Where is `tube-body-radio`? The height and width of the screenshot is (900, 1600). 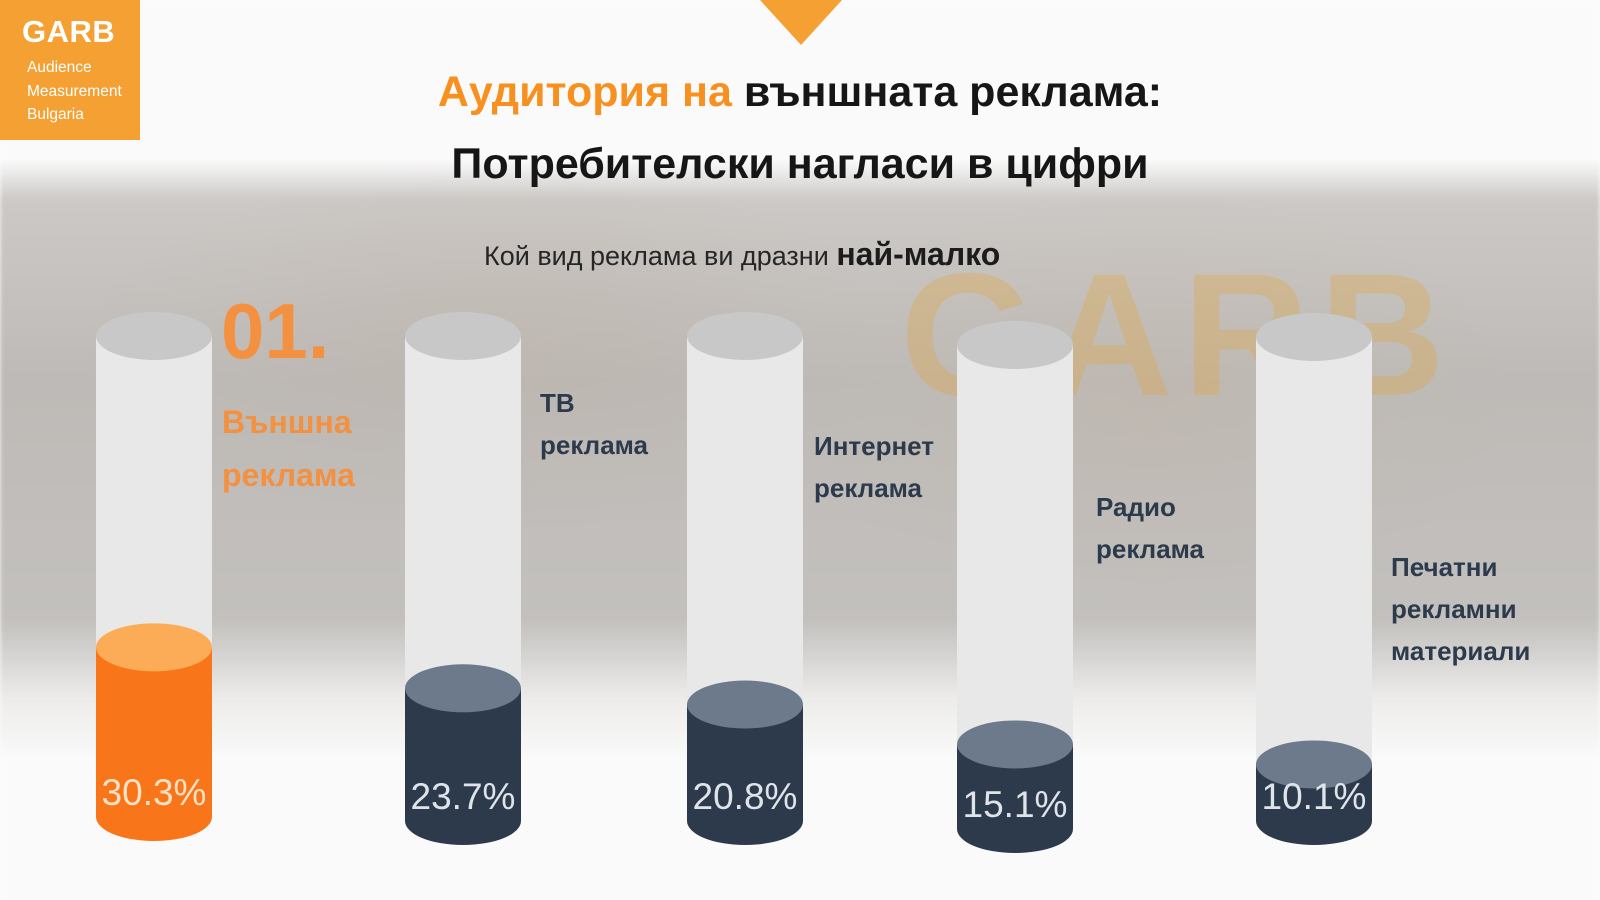 tube-body-radio is located at coordinates (1015, 557).